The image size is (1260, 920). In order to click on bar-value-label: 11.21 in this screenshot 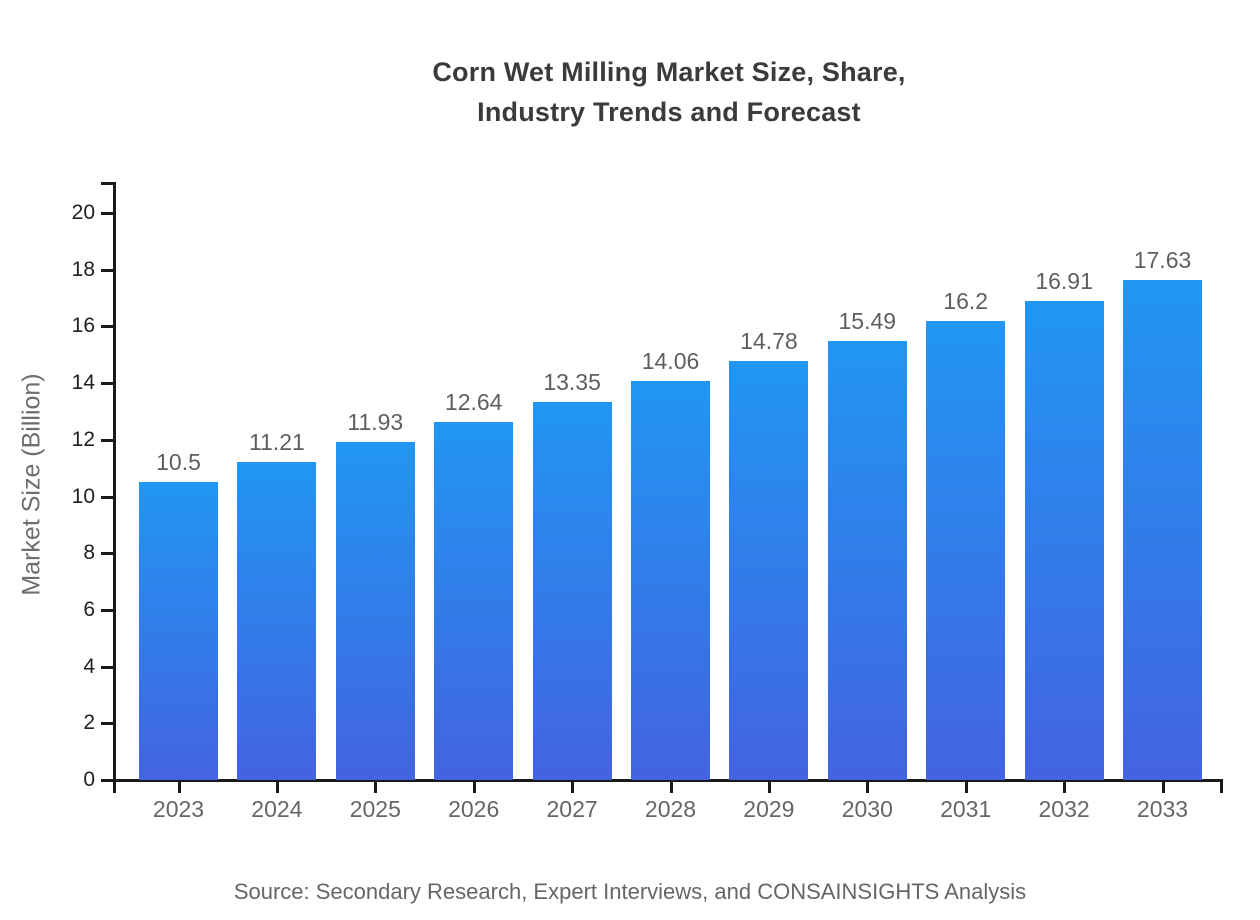, I will do `click(276, 442)`.